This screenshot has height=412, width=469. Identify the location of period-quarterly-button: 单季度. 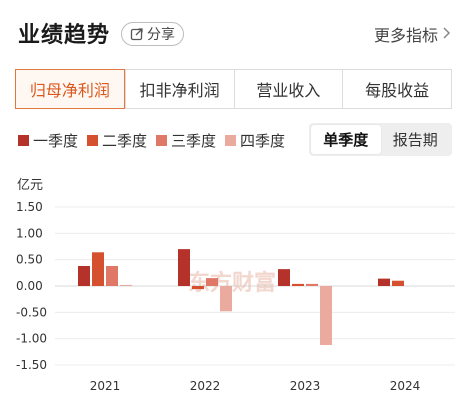
(346, 139).